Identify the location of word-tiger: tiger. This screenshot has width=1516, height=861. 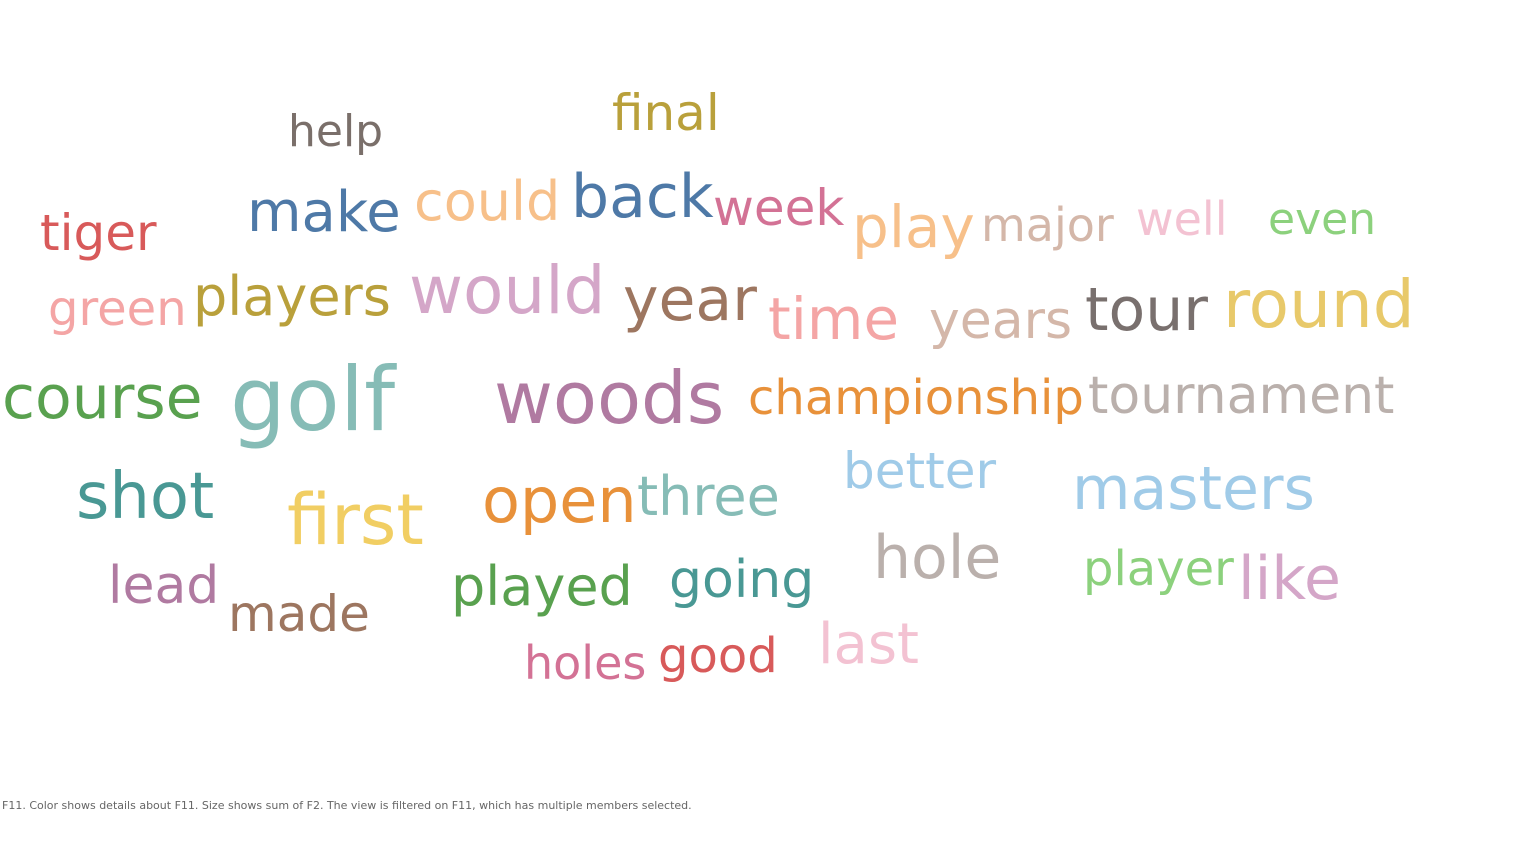
(98, 233).